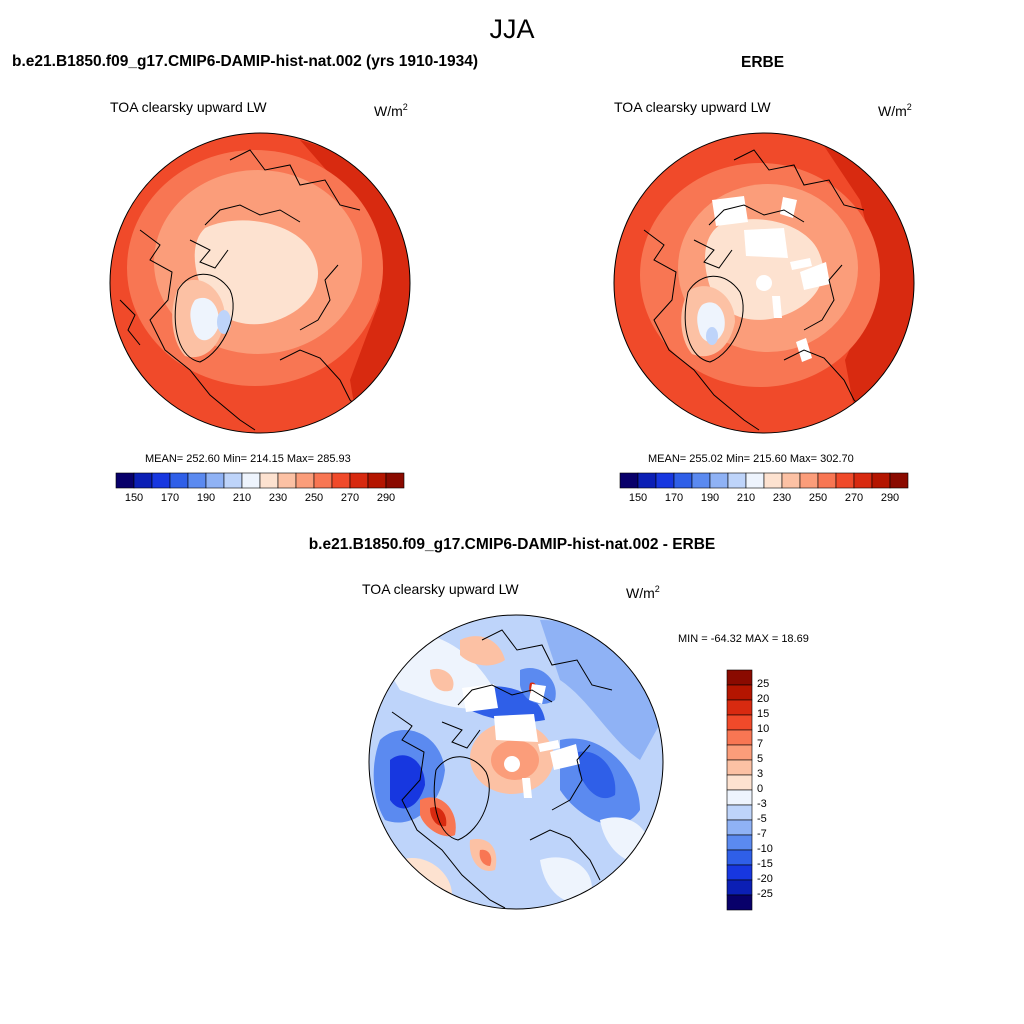 Image resolution: width=1024 pixels, height=1024 pixels. Describe the element at coordinates (890, 498) in the screenshot. I see `obs-colorbar-tick-label: 290` at that location.